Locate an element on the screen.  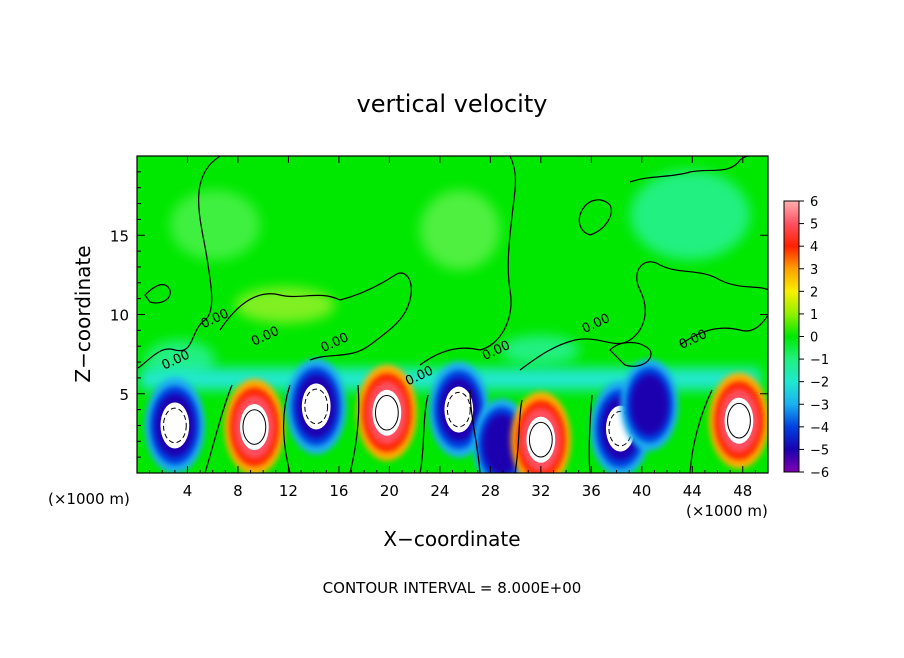
x-tick-label: 8 is located at coordinates (238, 491).